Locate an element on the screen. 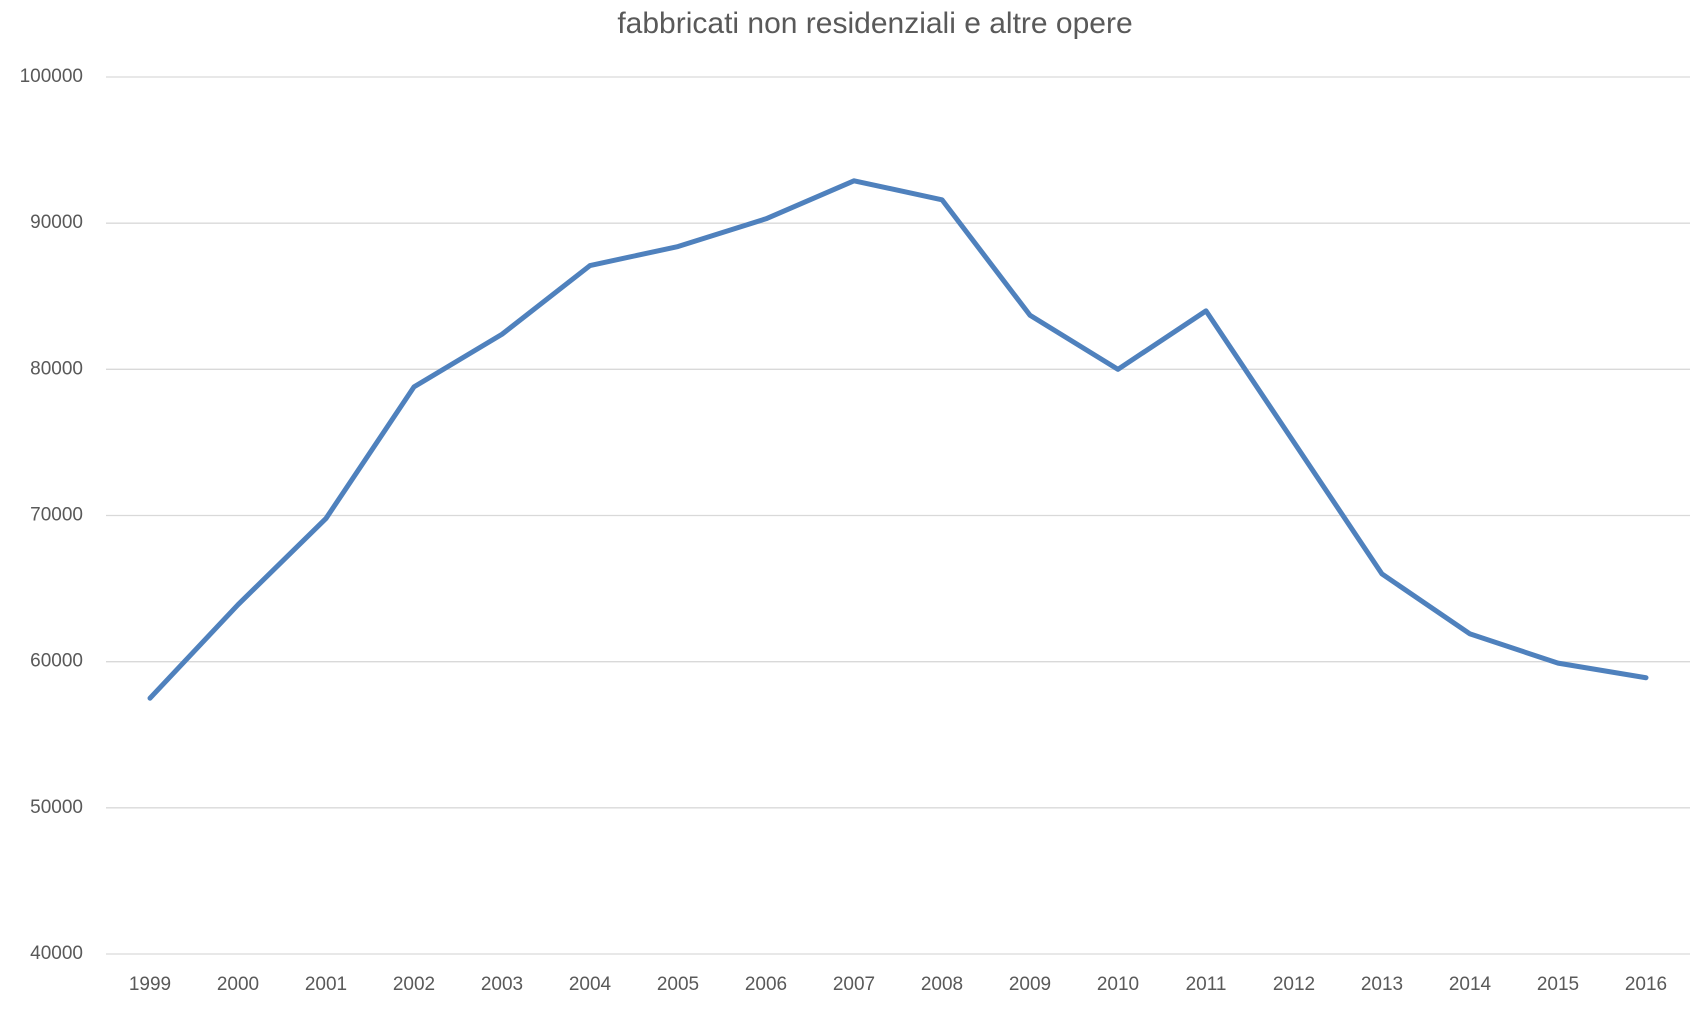 This screenshot has height=1010, width=1700. y-tick-label: 40000 is located at coordinates (56, 953).